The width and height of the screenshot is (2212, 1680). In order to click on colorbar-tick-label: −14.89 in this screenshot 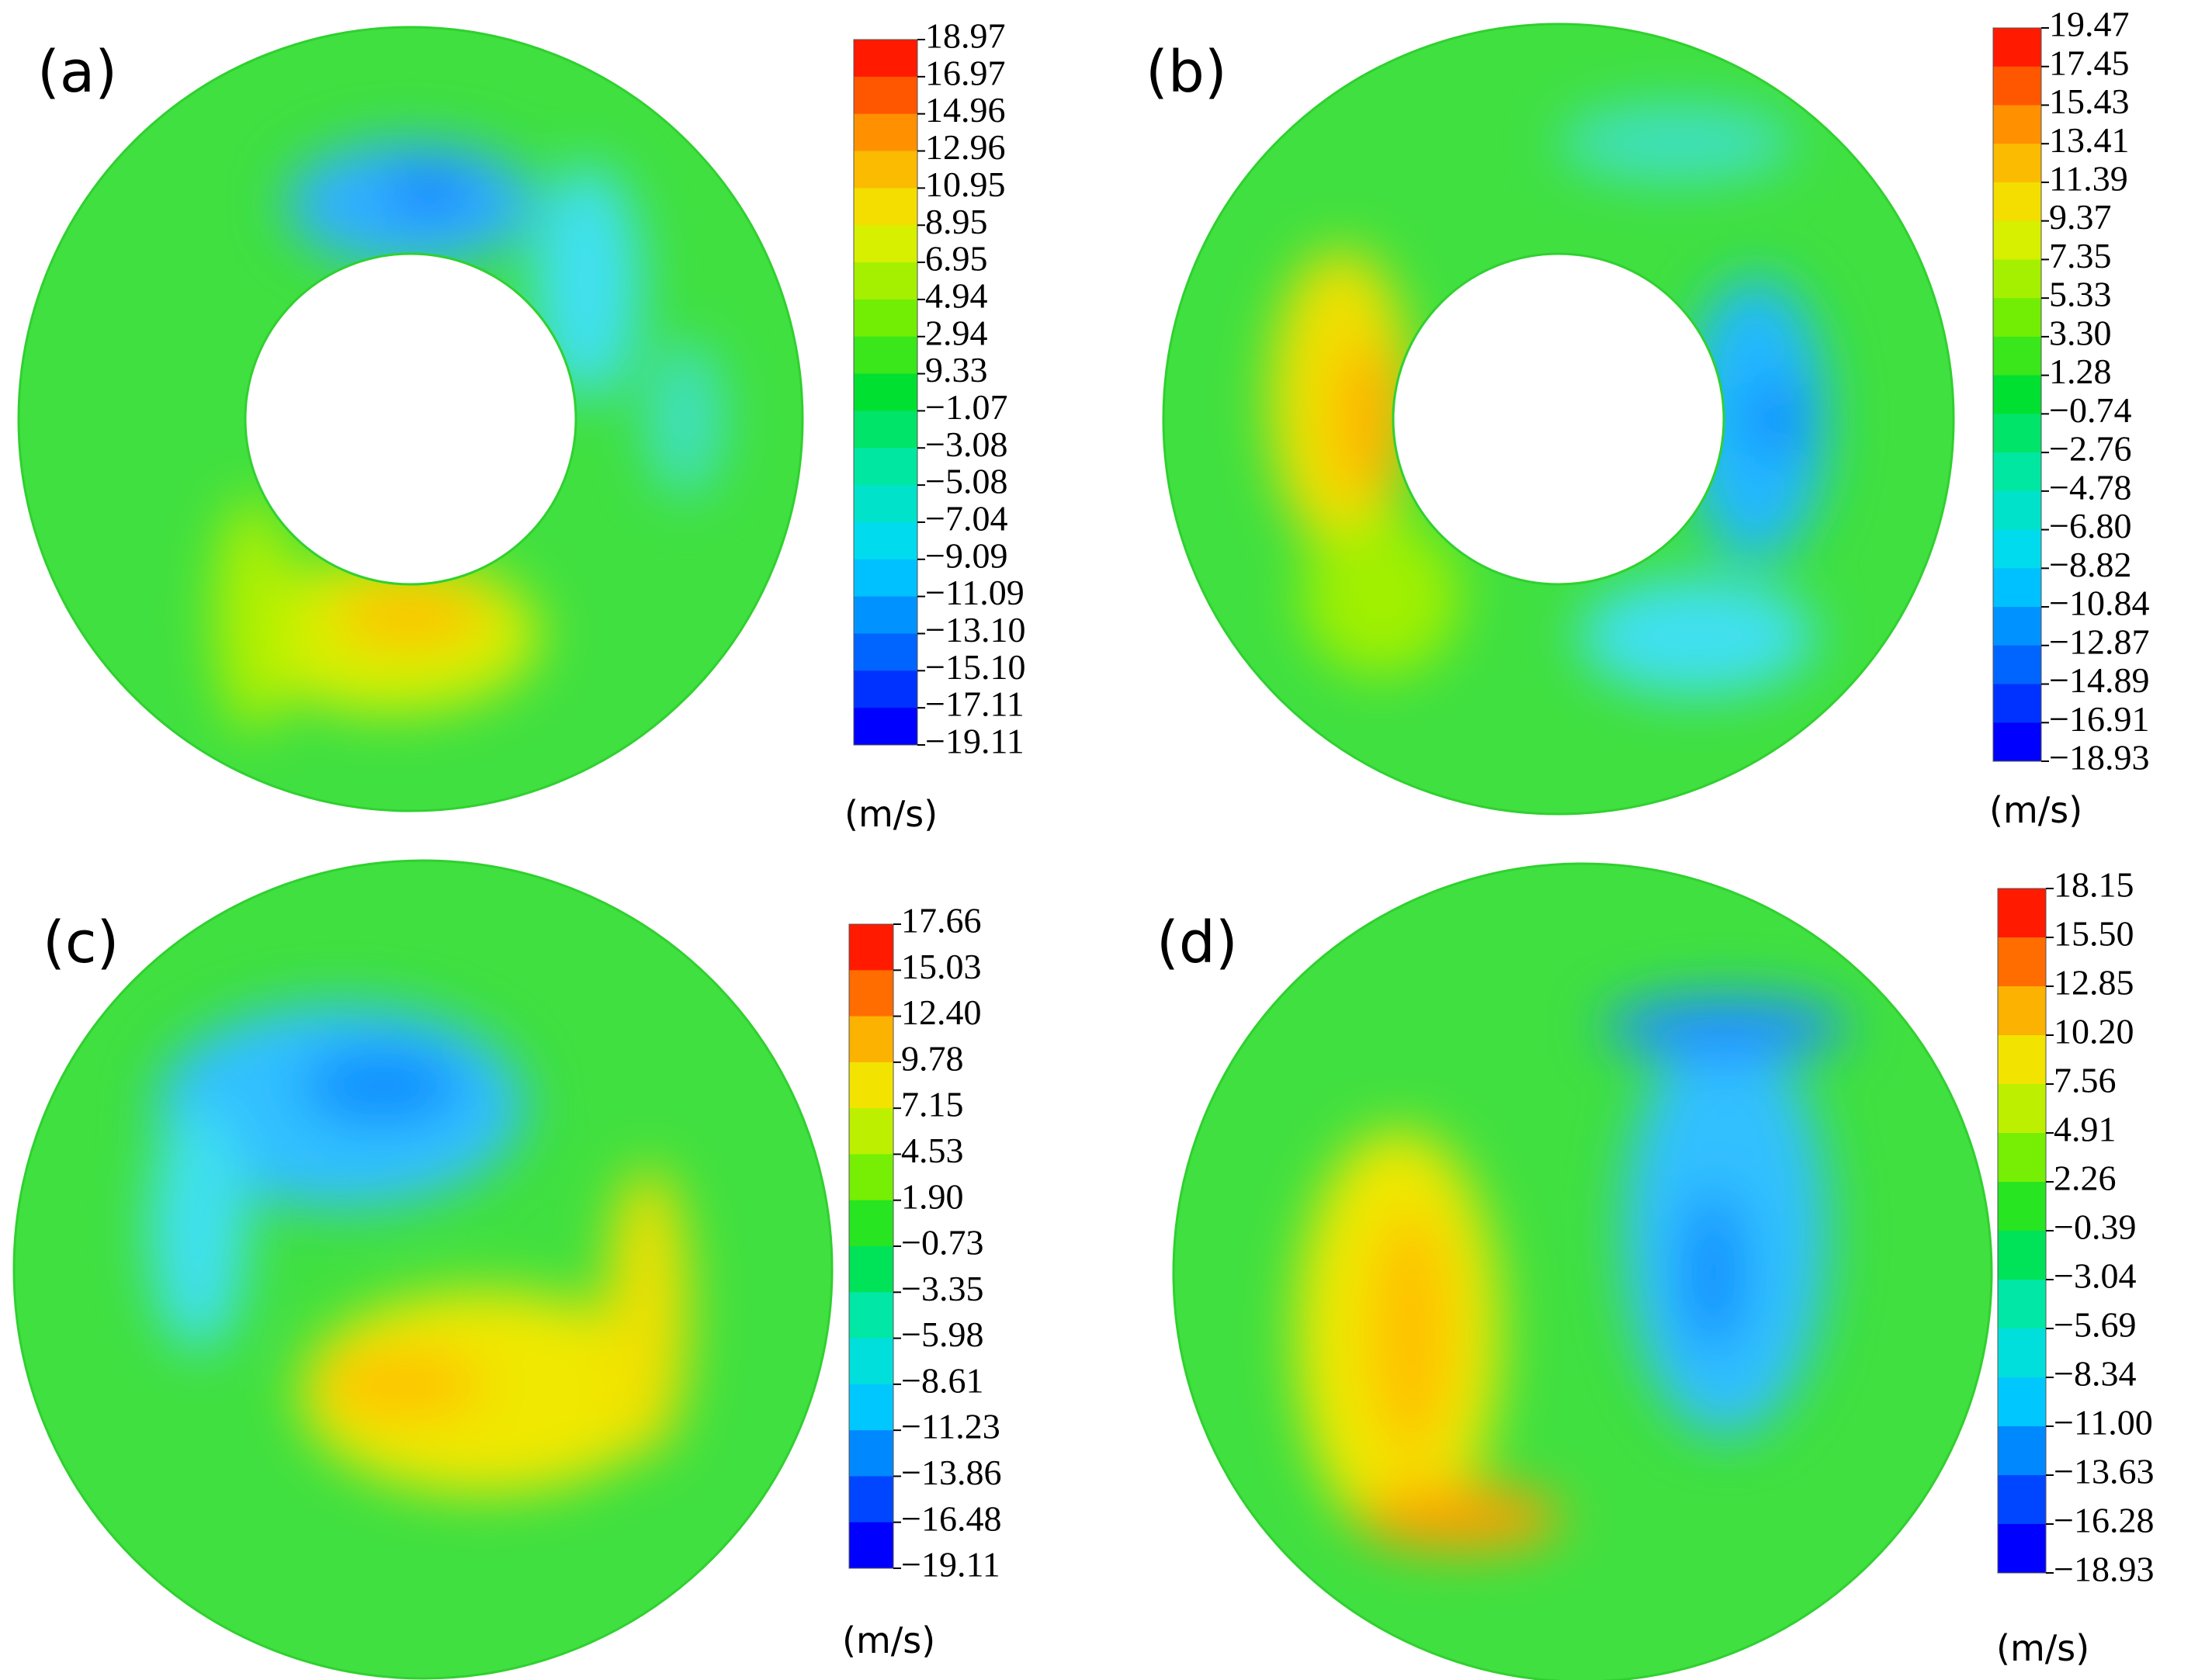, I will do `click(2099, 680)`.